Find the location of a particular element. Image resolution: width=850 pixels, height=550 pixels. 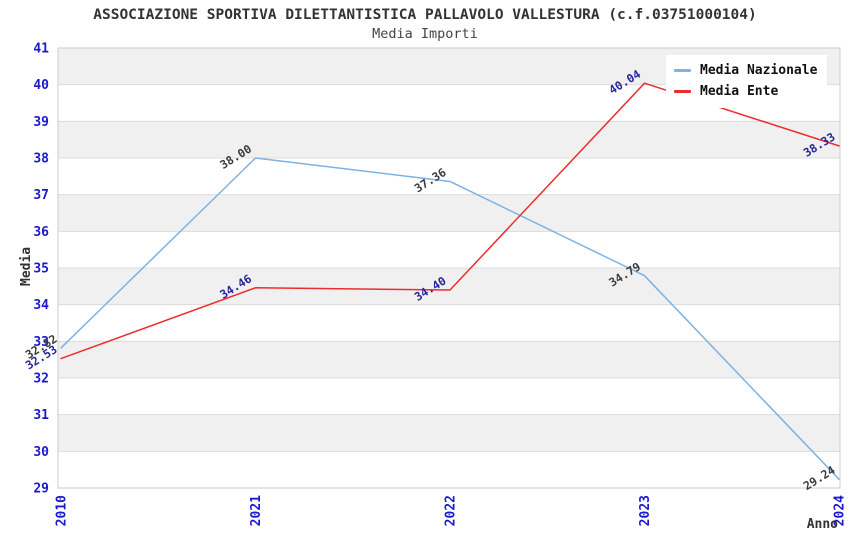

legend-item-media-nazionale: Media Nazionale is located at coordinates (745, 70).